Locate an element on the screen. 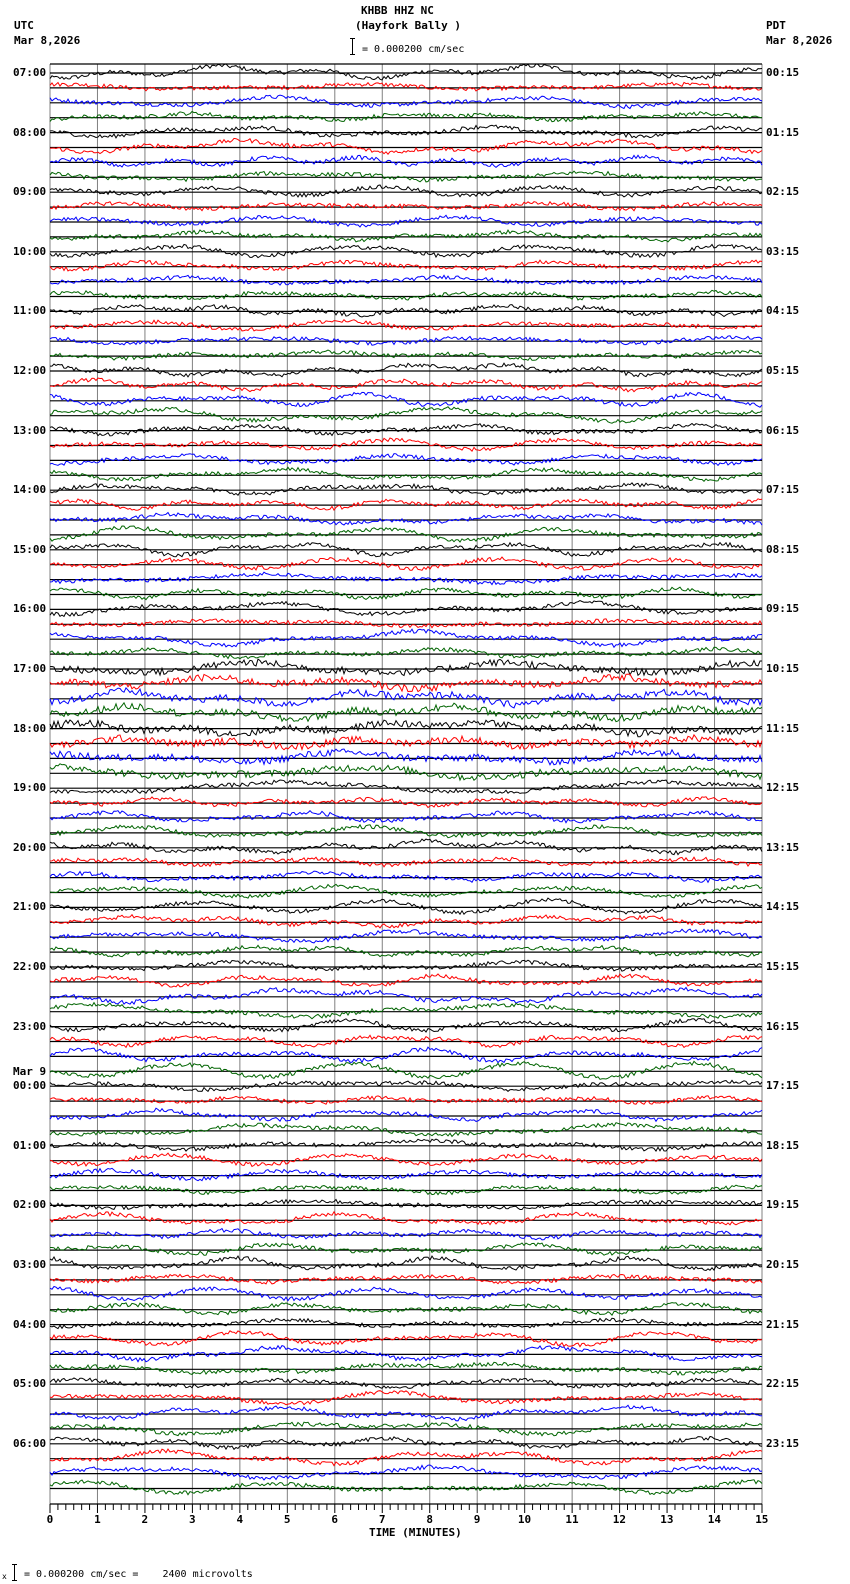 Image resolution: width=850 pixels, height=1584 pixels. right-hour-label: 14:15 is located at coordinates (783, 907).